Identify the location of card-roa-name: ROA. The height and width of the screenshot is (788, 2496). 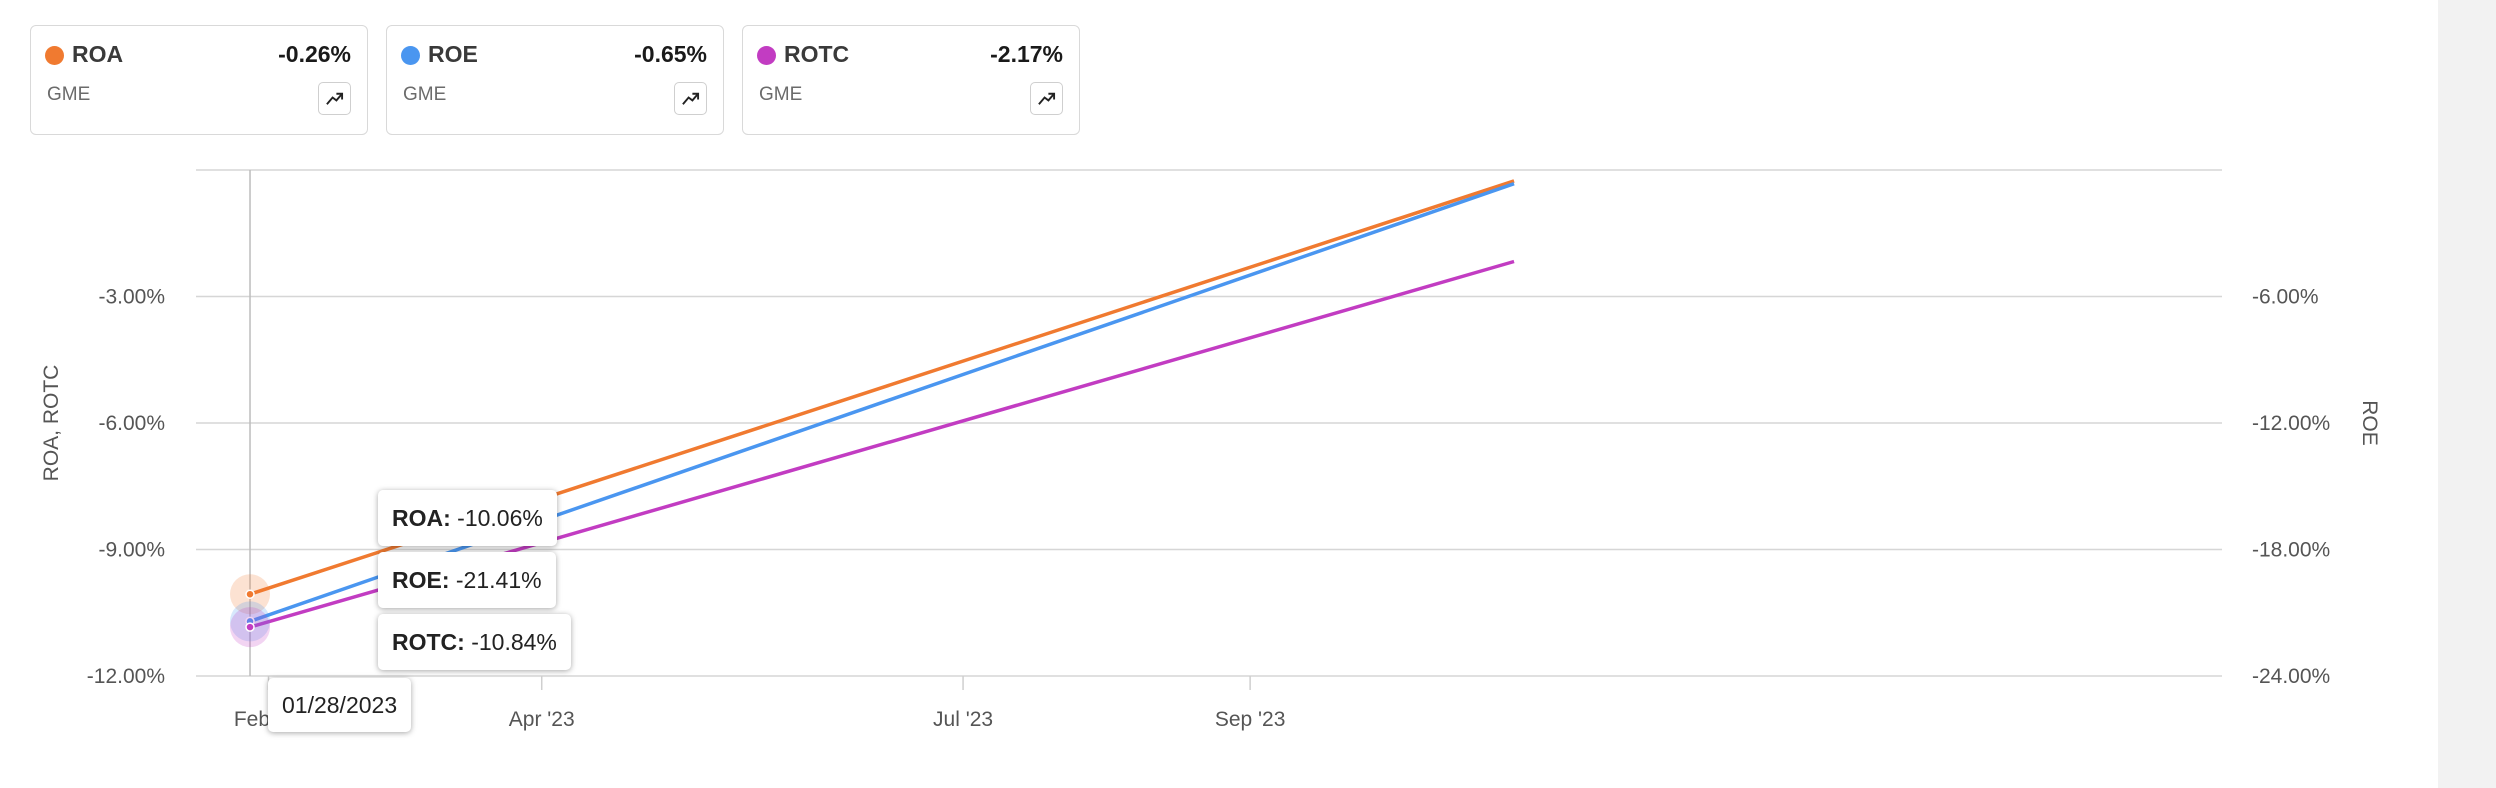
(98, 54).